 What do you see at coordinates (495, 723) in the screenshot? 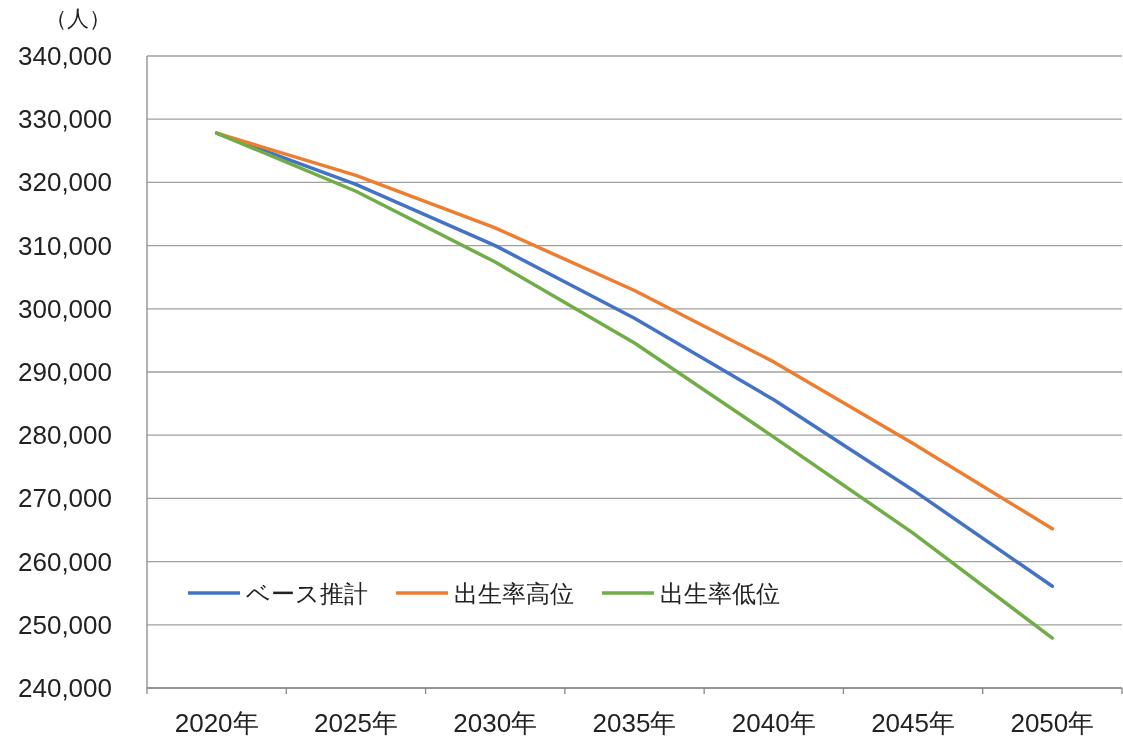
I see `x-tick-label: 2030年` at bounding box center [495, 723].